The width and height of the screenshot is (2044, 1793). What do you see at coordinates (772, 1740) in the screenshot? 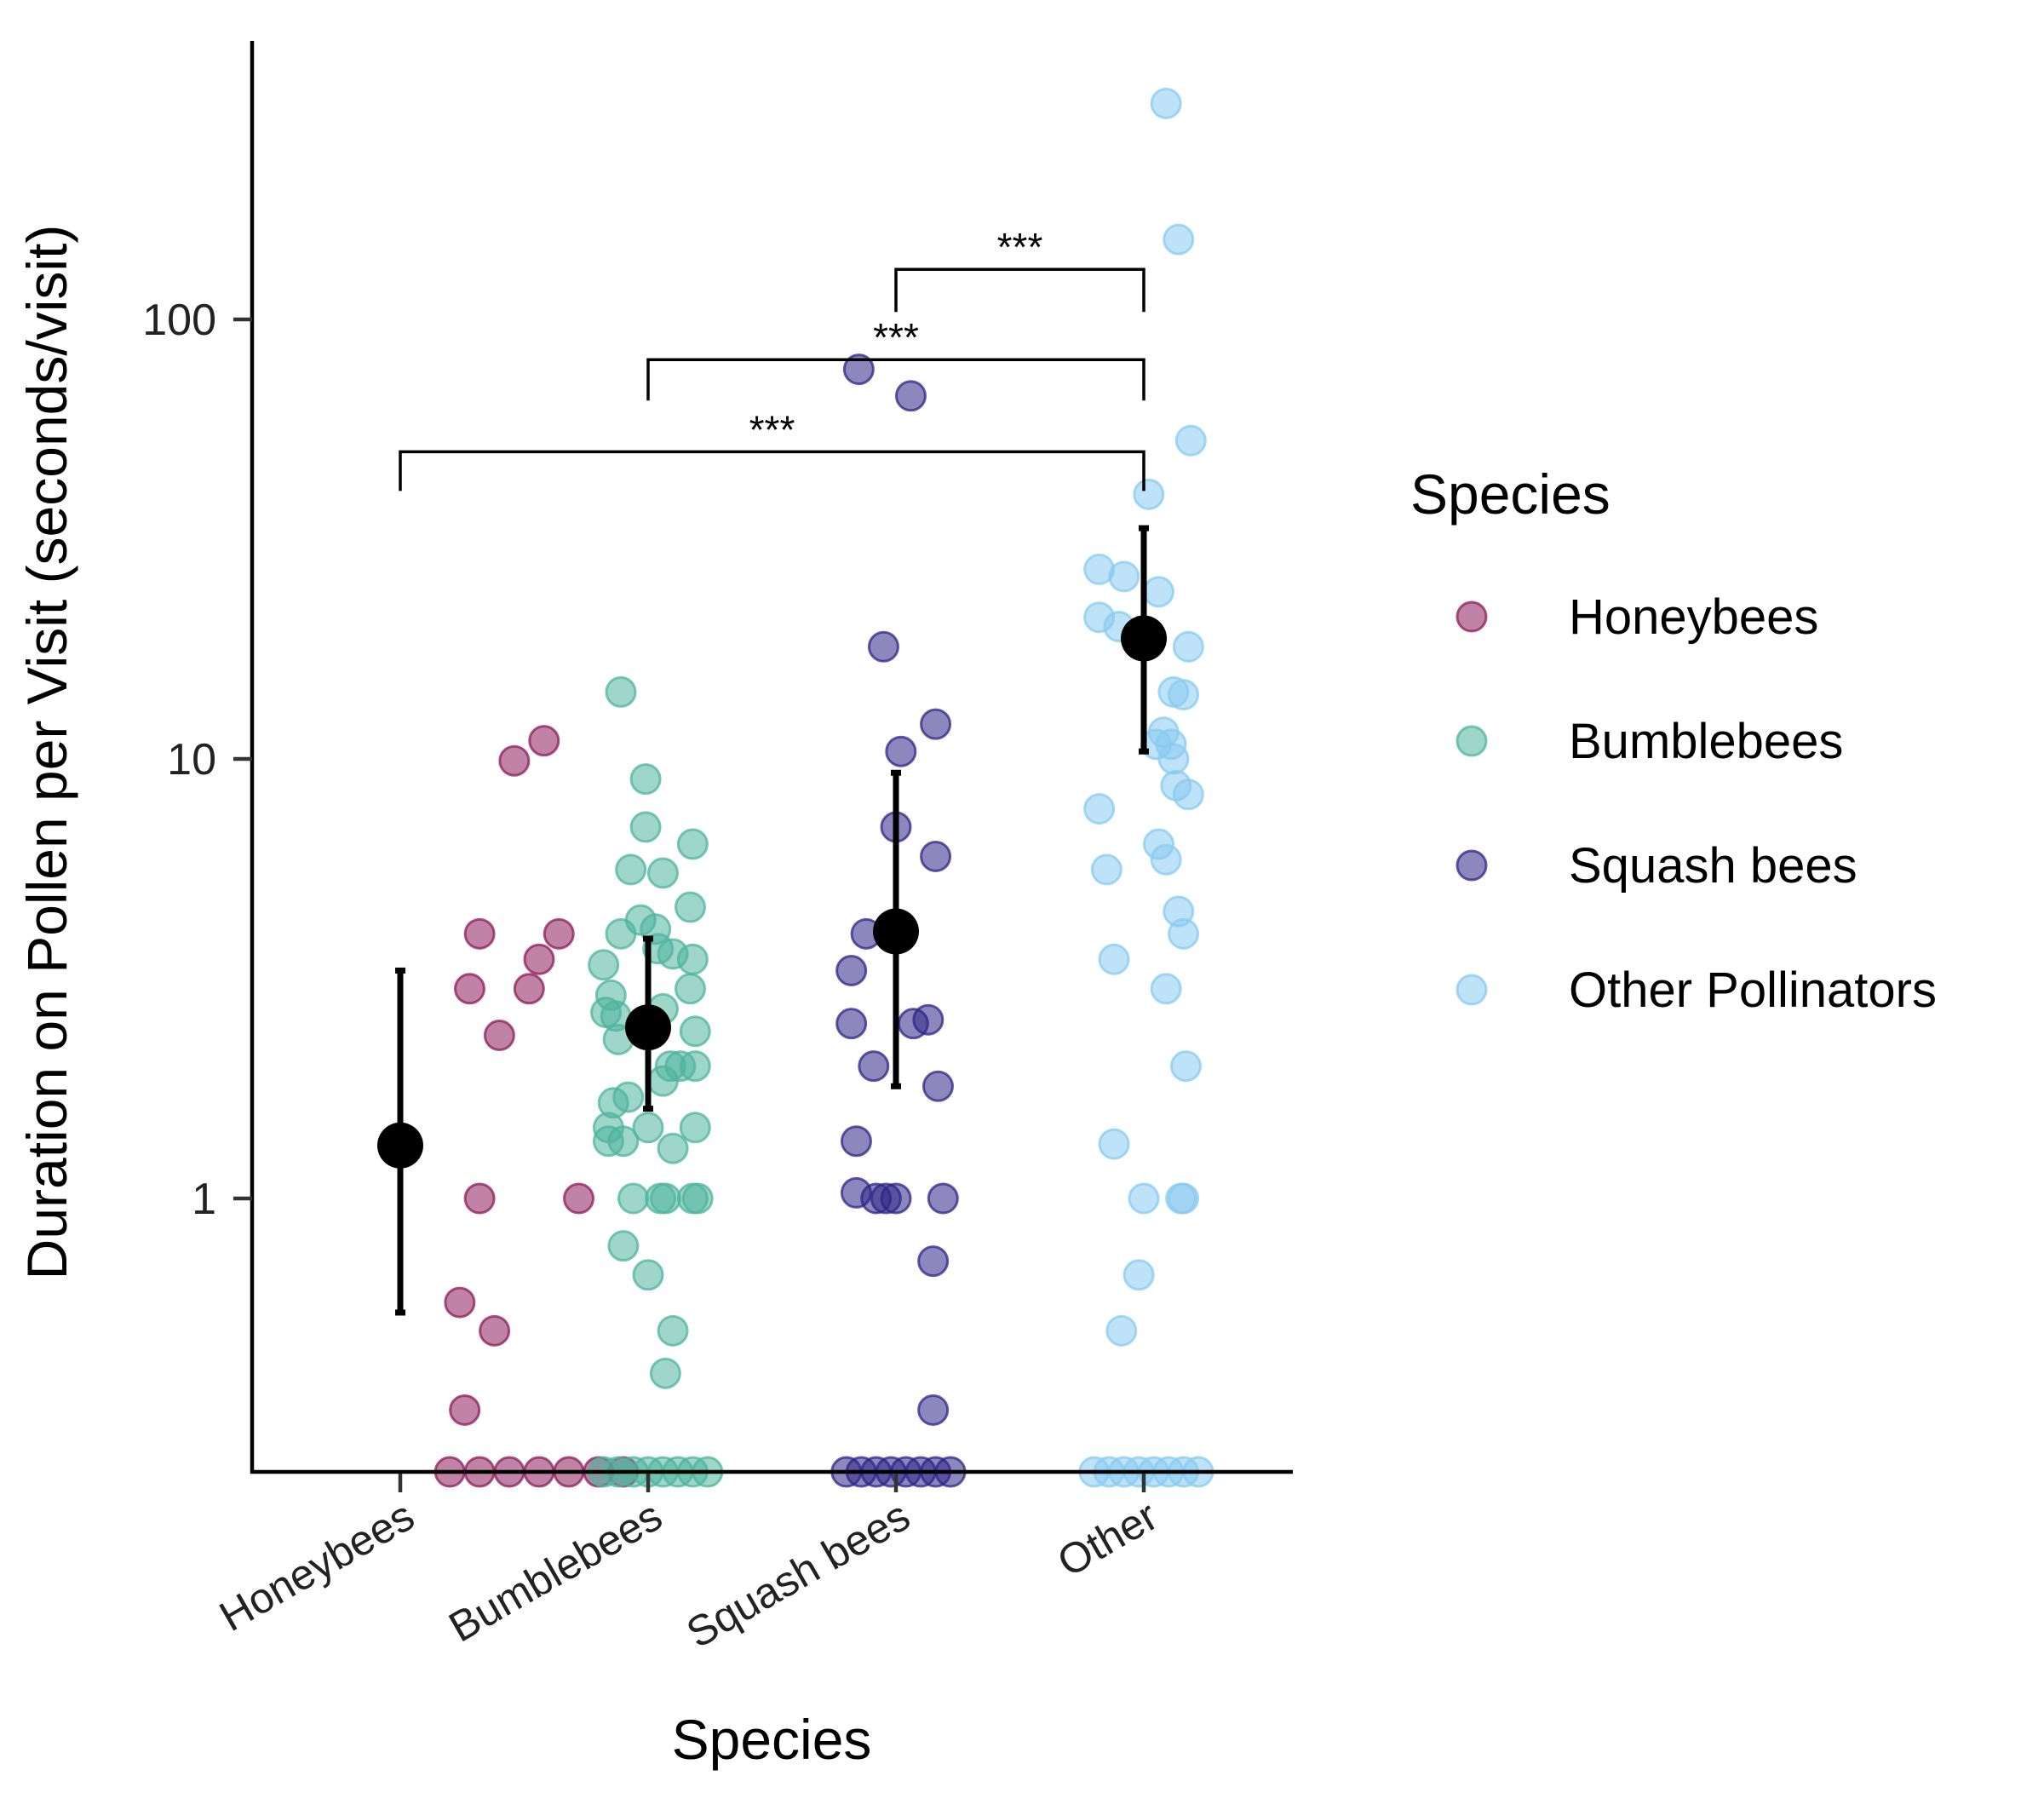
I see `x-axis-title: Species` at bounding box center [772, 1740].